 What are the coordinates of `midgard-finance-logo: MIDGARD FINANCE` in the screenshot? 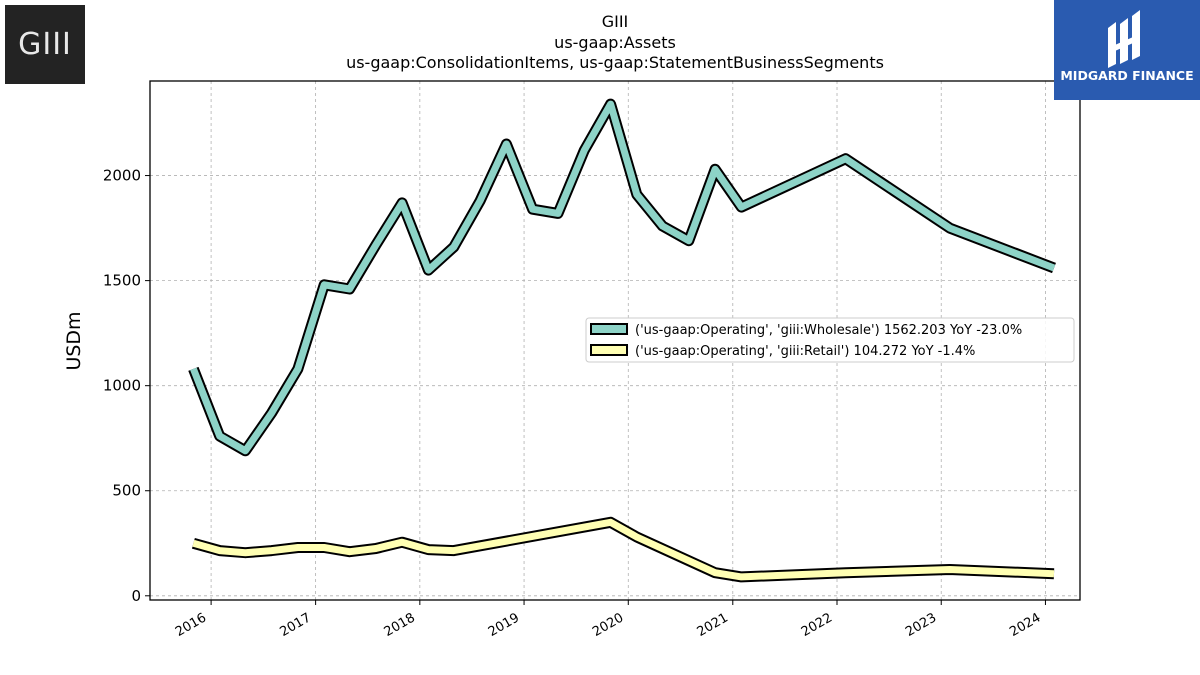 It's located at (1127, 50).